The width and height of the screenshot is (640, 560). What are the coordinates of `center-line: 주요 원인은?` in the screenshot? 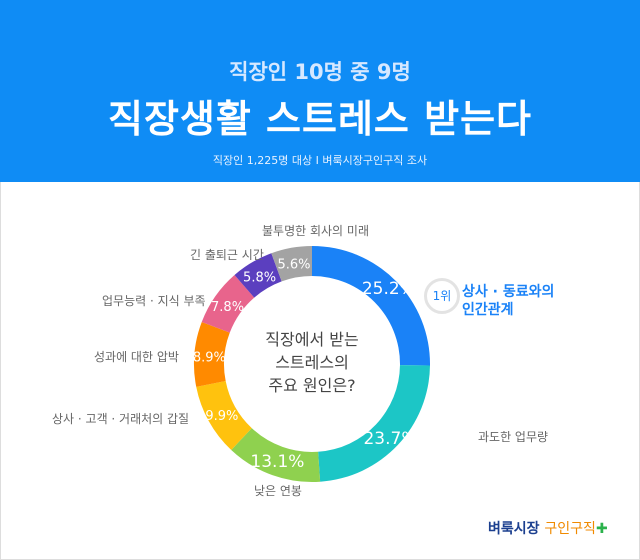 It's located at (312, 385).